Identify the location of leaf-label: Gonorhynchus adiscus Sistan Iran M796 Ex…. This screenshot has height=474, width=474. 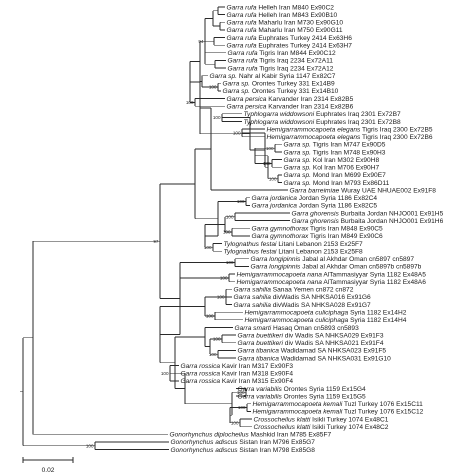
(243, 442).